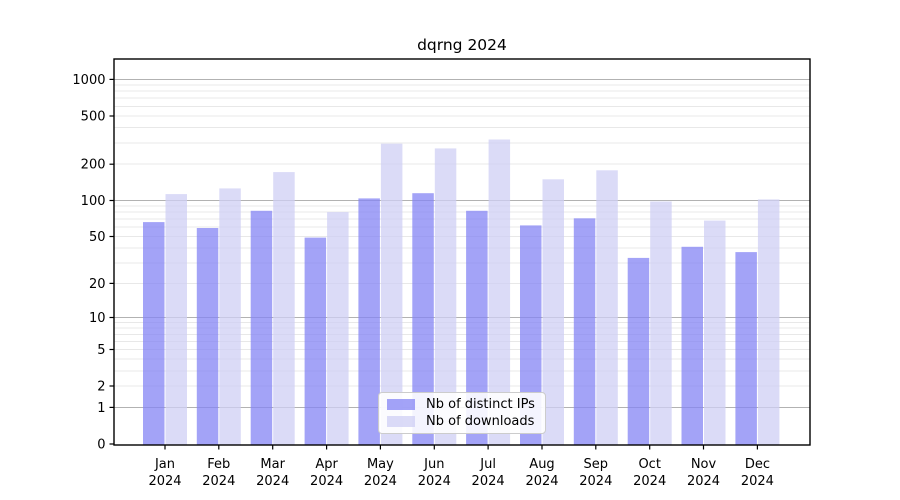  What do you see at coordinates (480, 405) in the screenshot?
I see `legend-label-distinct-ips: Nb of distinct IPs` at bounding box center [480, 405].